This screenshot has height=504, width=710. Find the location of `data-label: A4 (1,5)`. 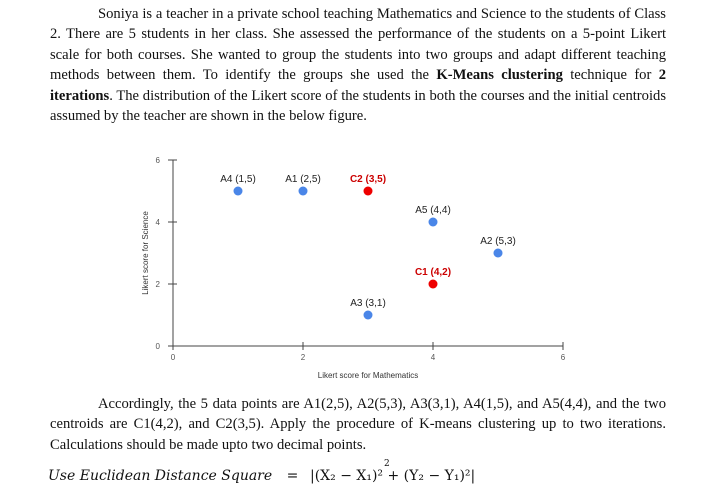

data-label: A4 (1,5) is located at coordinates (238, 179).